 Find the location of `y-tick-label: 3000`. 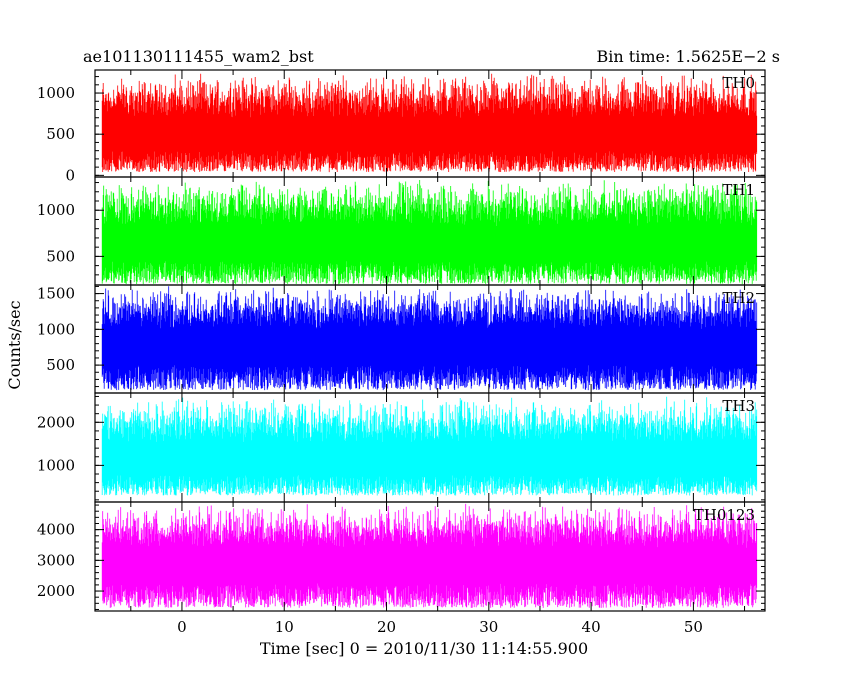

y-tick-label: 3000 is located at coordinates (56, 560).